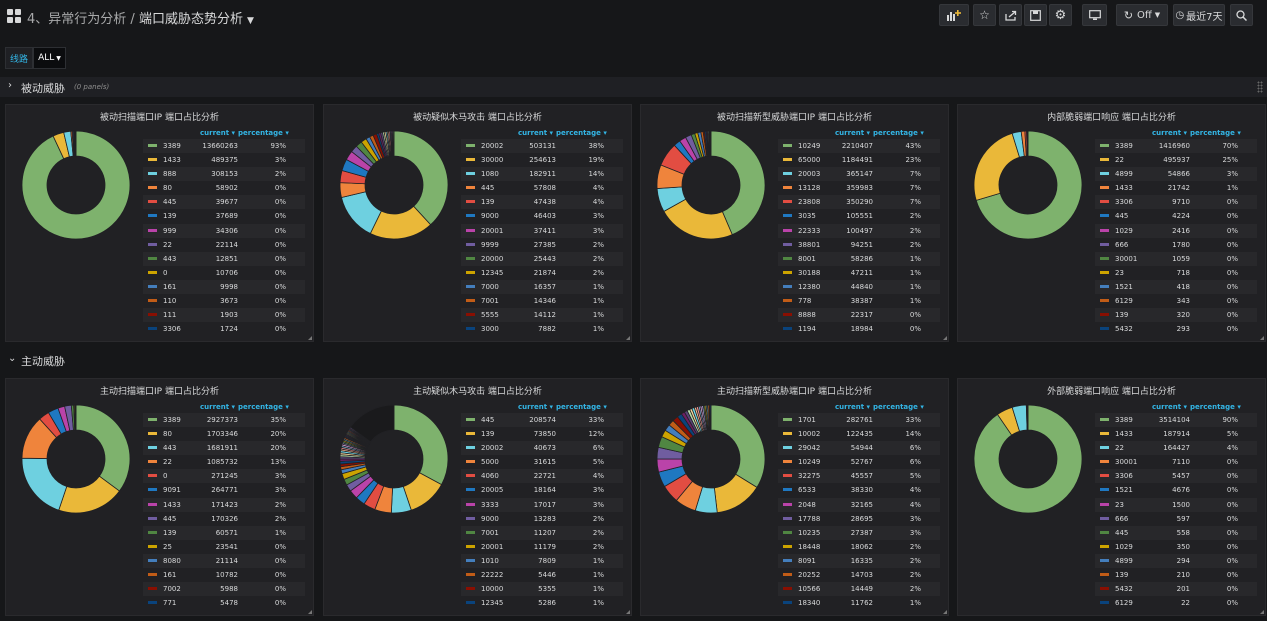 This screenshot has width=1267, height=621. What do you see at coordinates (224, 434) in the screenshot?
I see `legend-row: 80 1703346 20%` at bounding box center [224, 434].